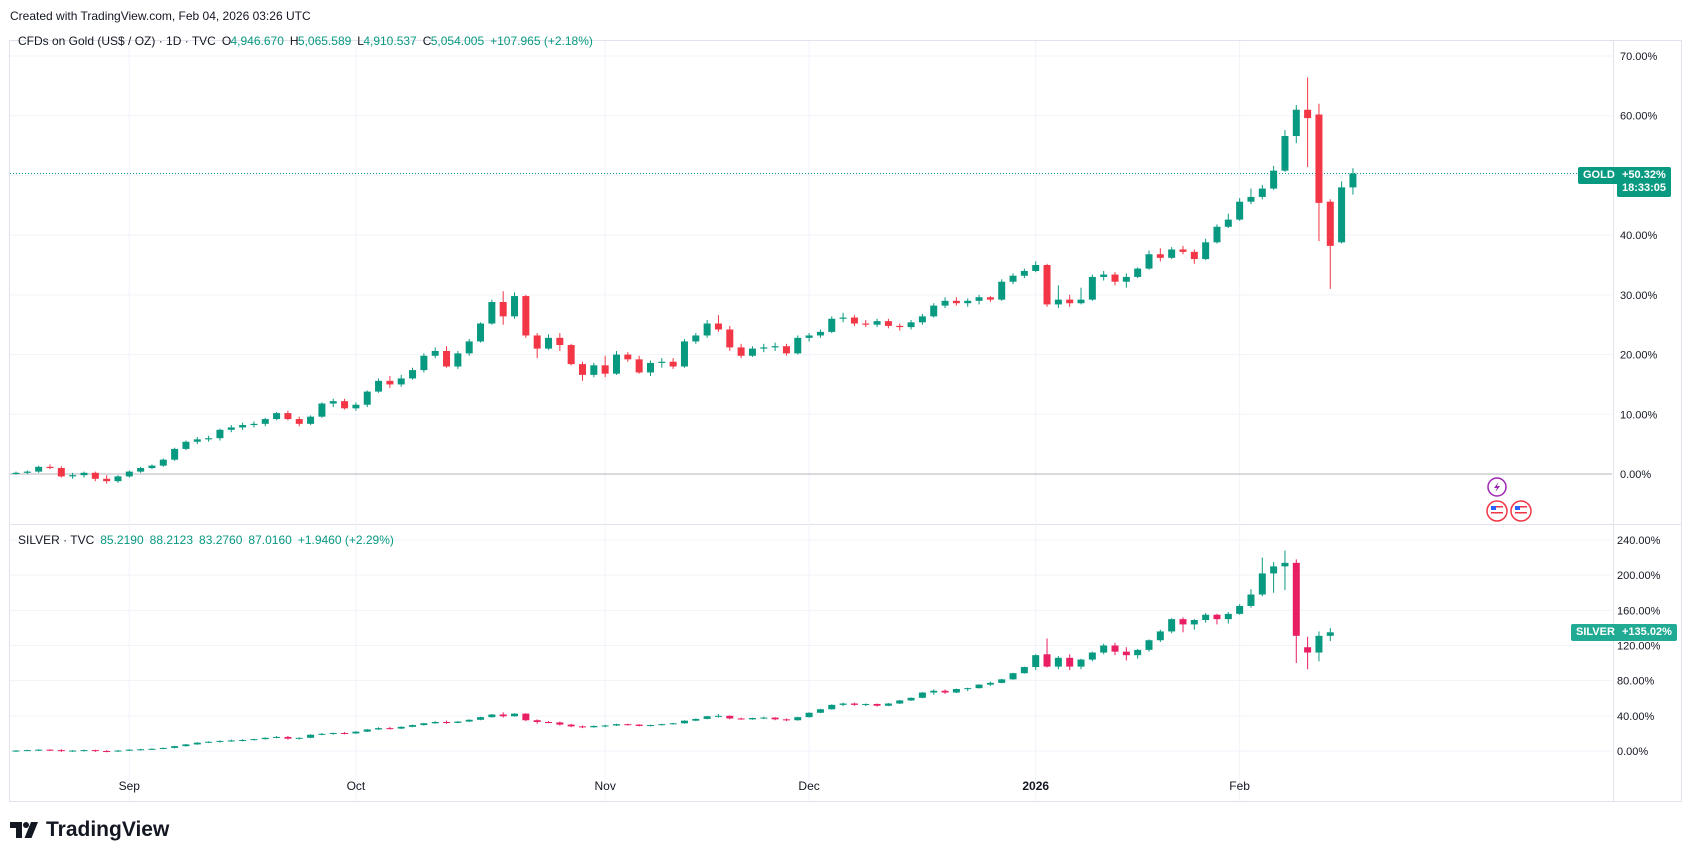 This screenshot has width=1693, height=861. What do you see at coordinates (1644, 175) in the screenshot?
I see `gold-percent-label: +50.32%` at bounding box center [1644, 175].